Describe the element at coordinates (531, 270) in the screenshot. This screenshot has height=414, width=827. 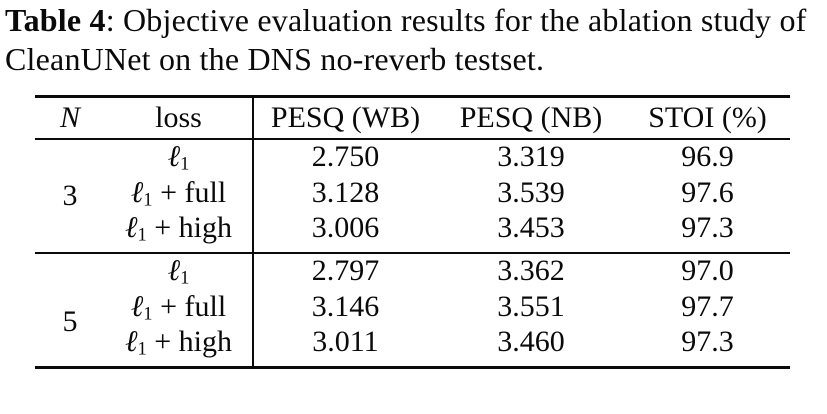
I see `pesq-nb-cell: 3.362` at that location.